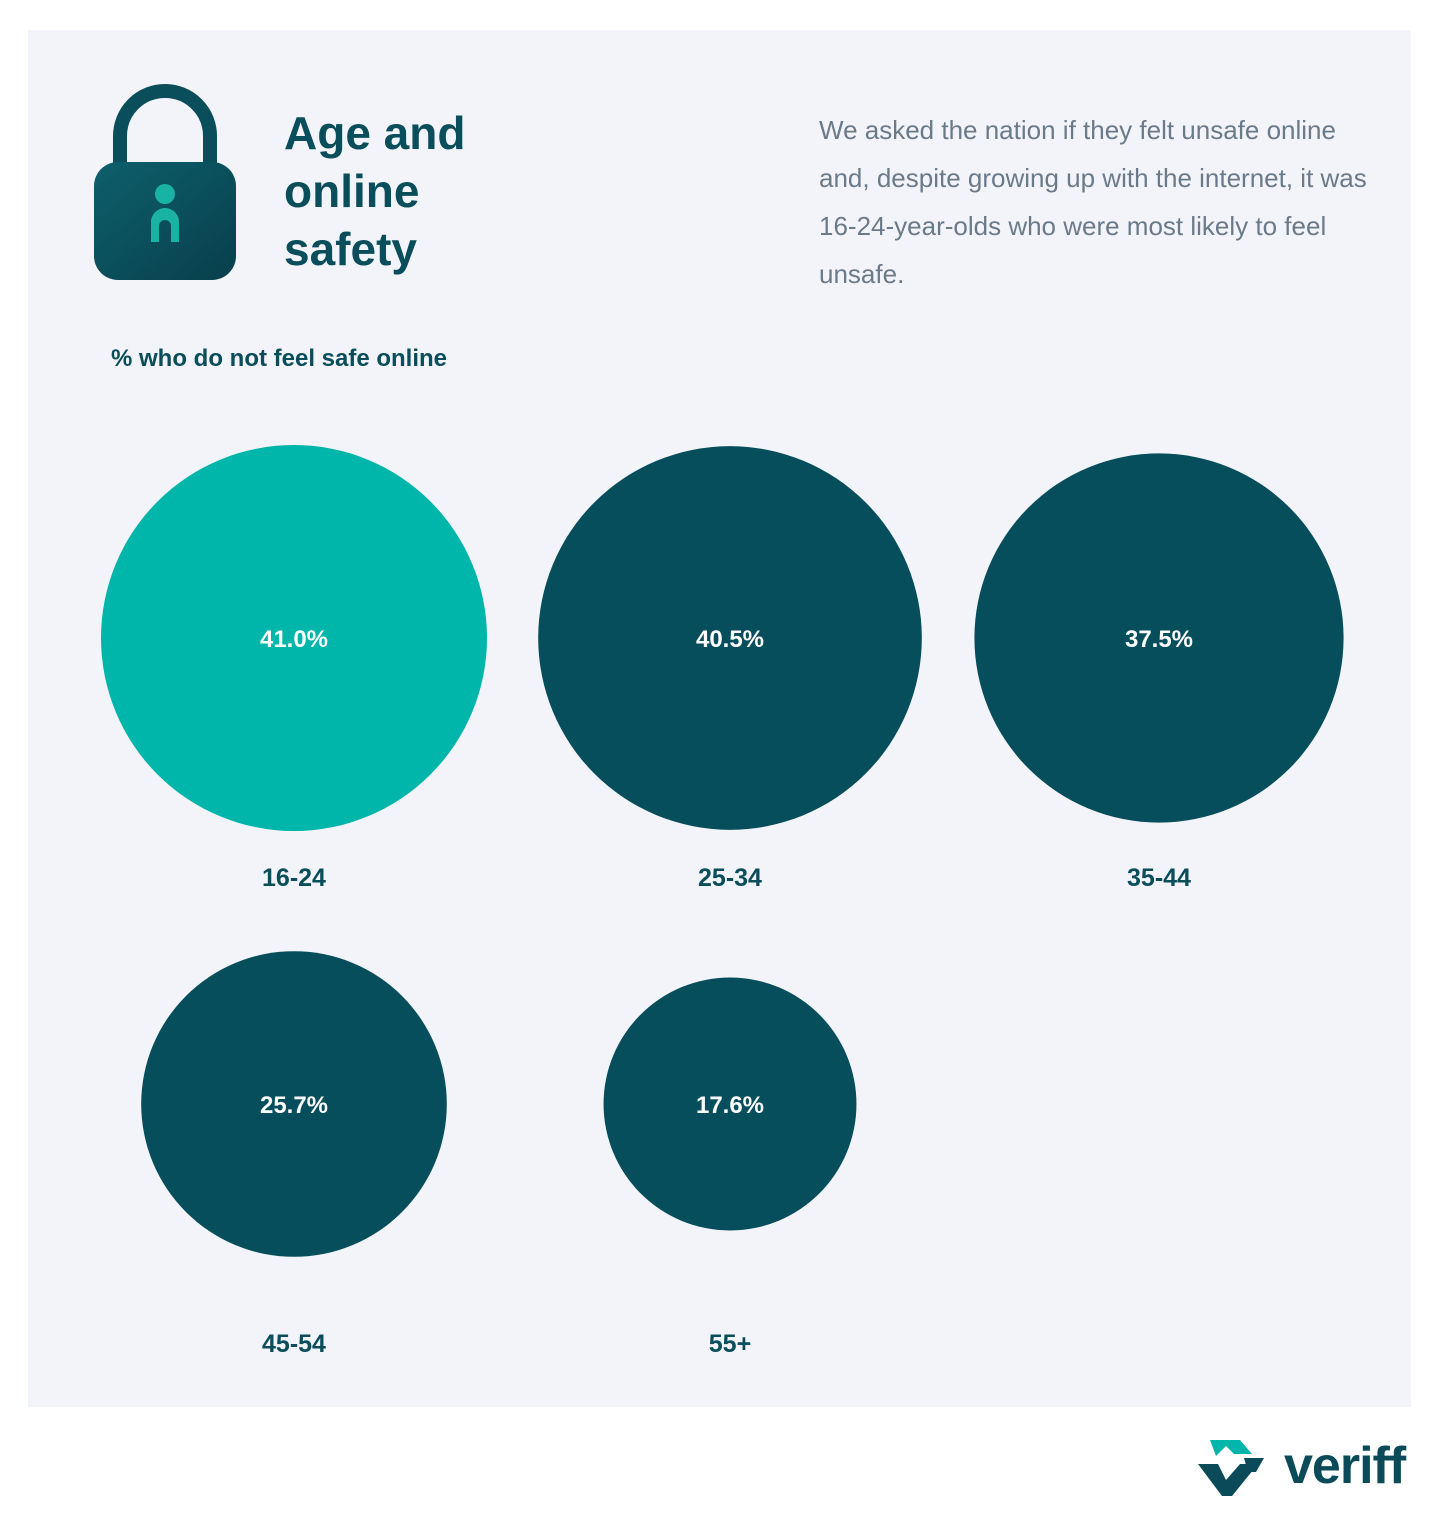 This screenshot has width=1440, height=1524. Describe the element at coordinates (279, 358) in the screenshot. I see `chart-subtitle: % who do not feel safe online` at that location.